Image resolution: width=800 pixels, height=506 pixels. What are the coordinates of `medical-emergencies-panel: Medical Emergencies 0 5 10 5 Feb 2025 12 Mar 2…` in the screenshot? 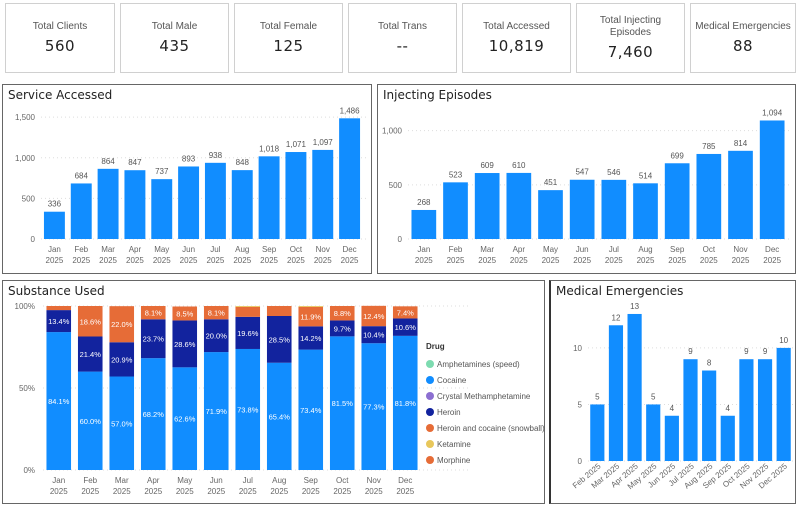 It's located at (672, 392).